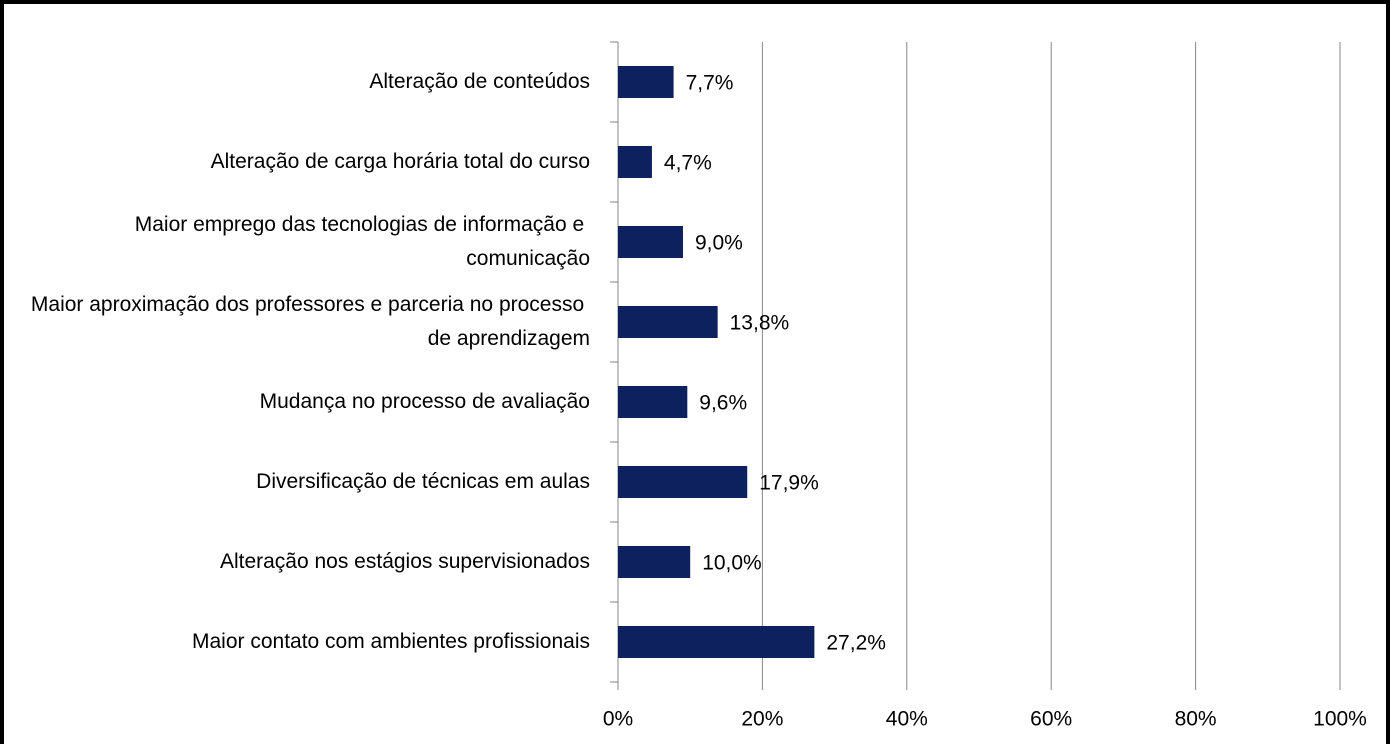  I want to click on x-tick-label: 0%, so click(618, 719).